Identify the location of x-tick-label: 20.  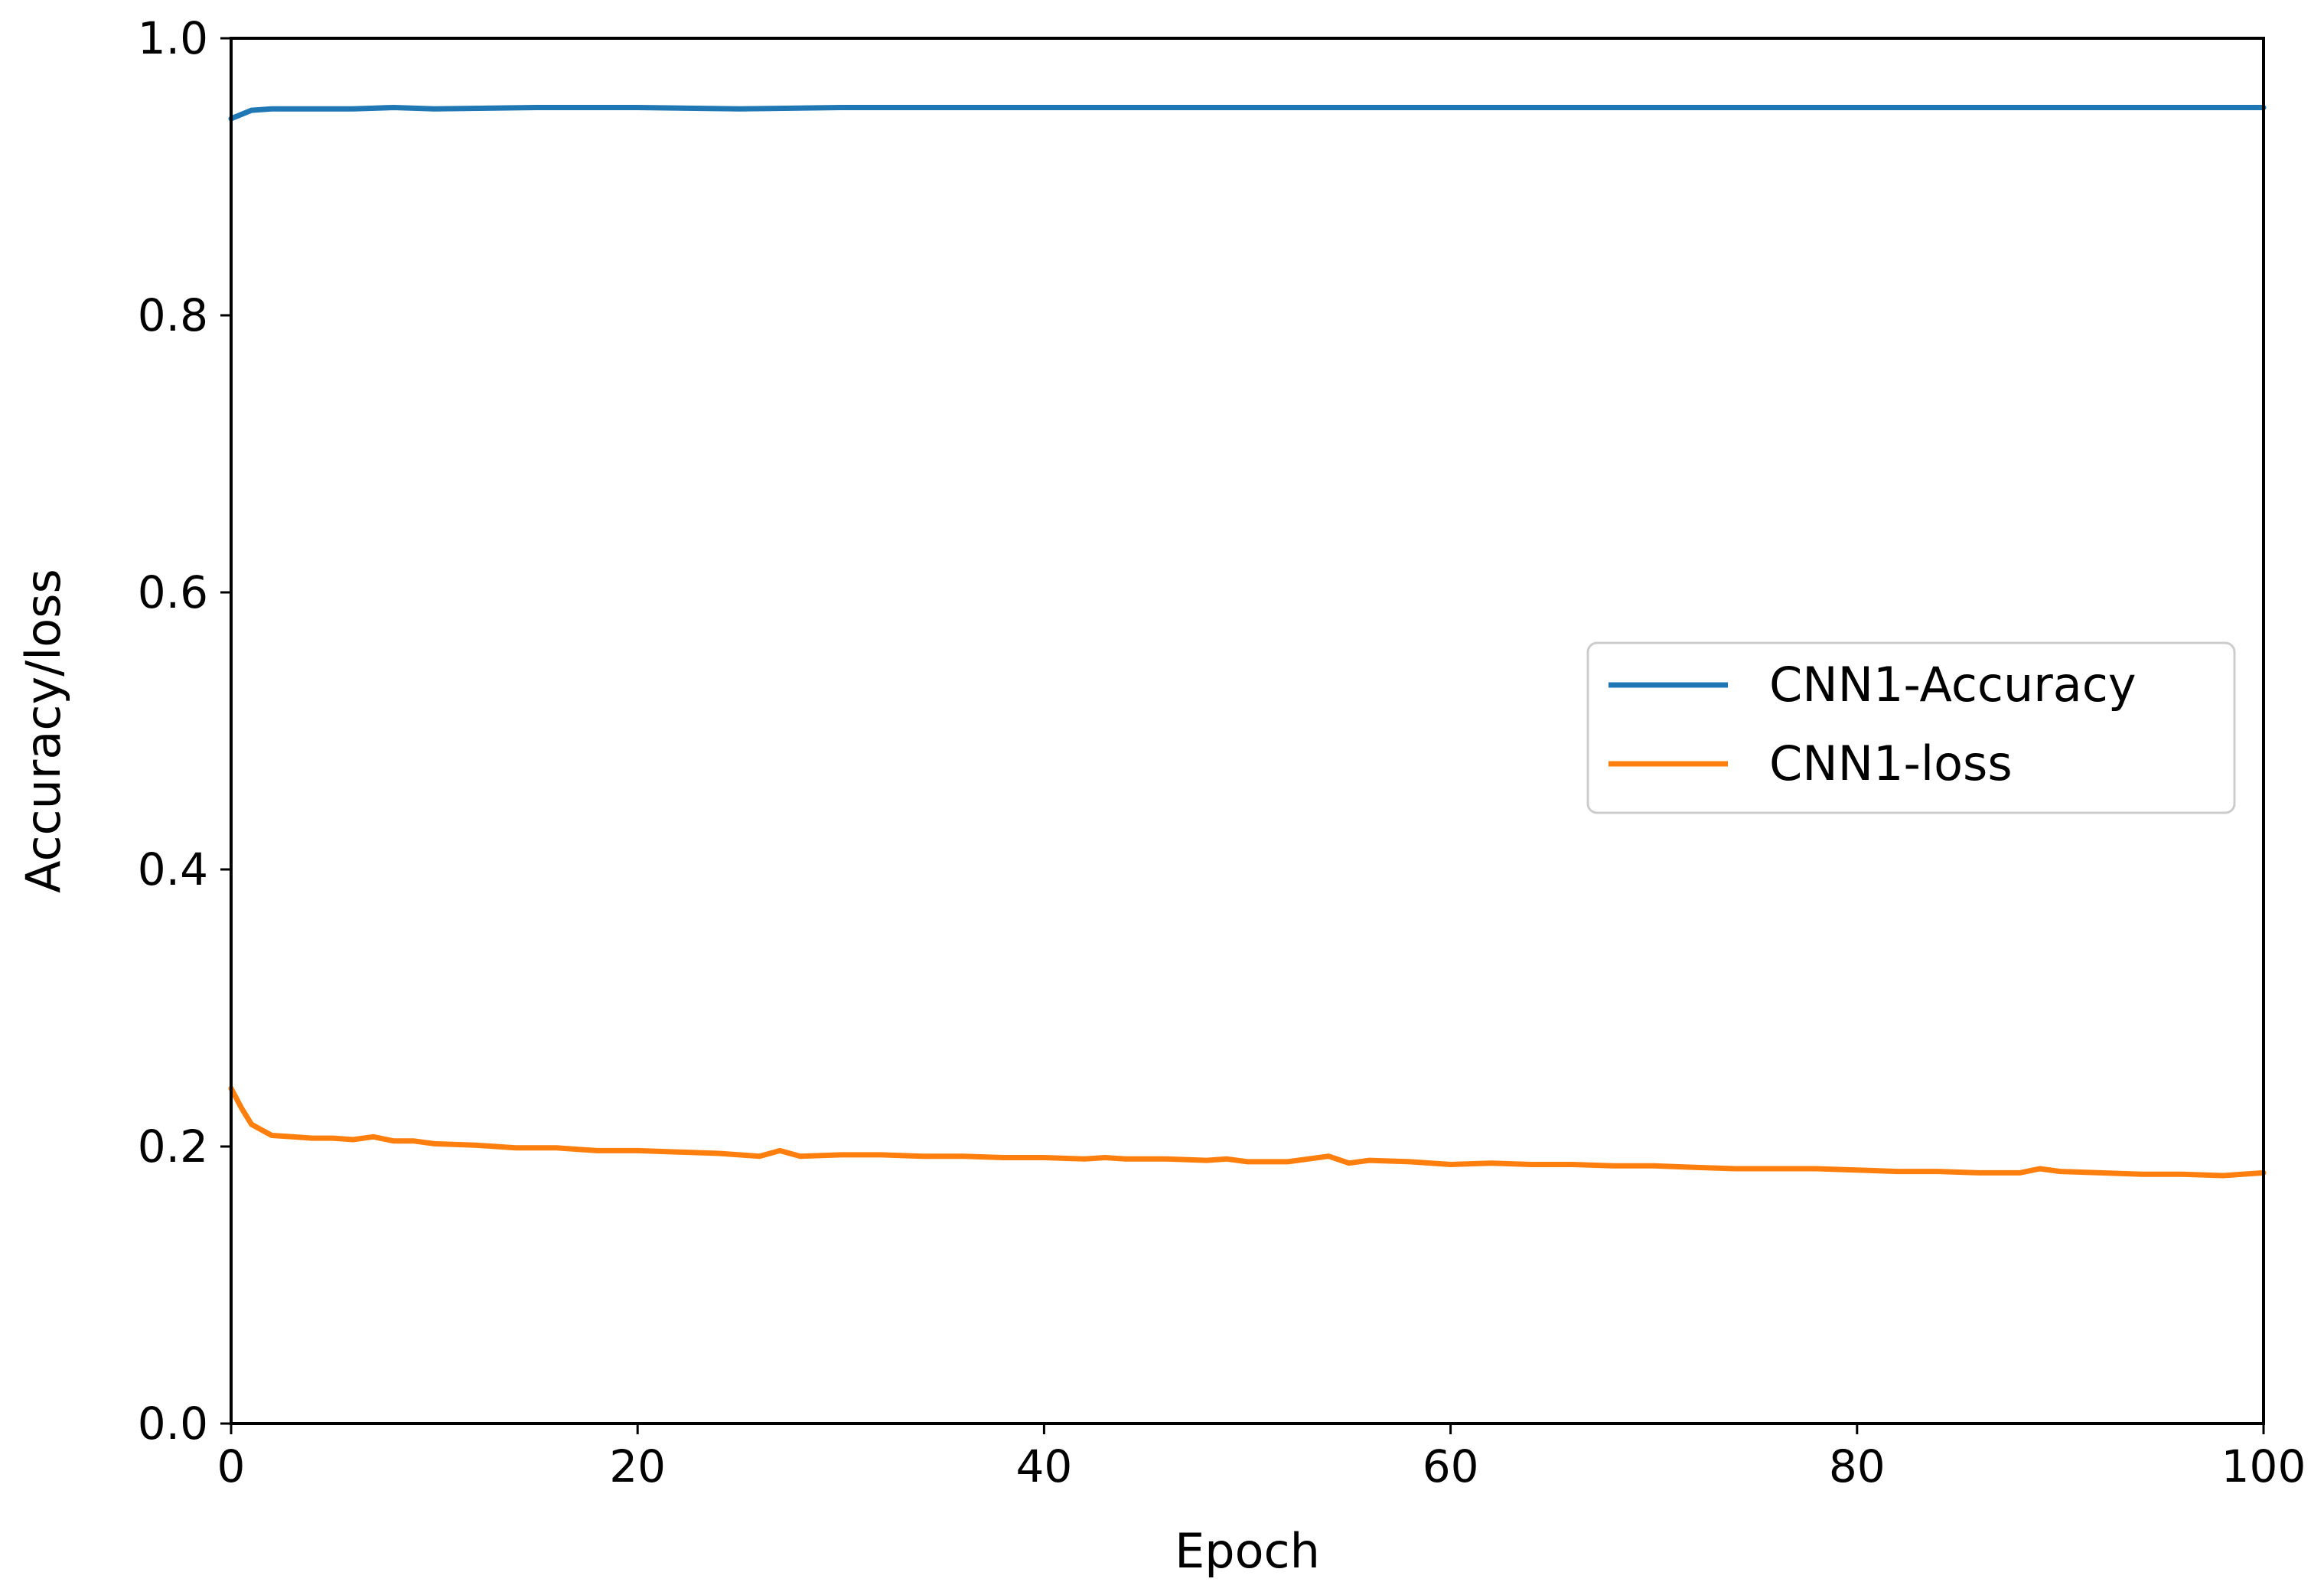
(637, 1466).